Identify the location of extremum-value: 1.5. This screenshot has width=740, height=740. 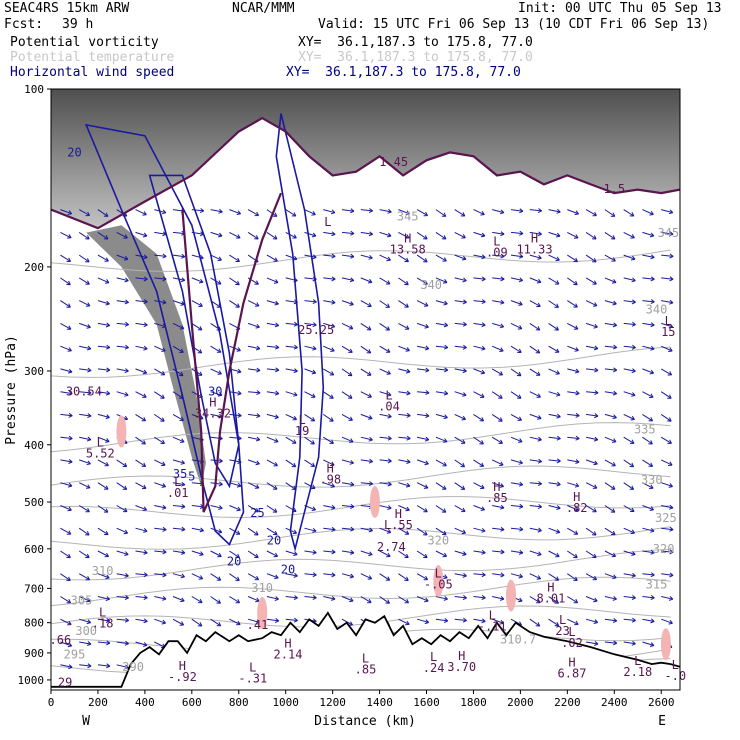
(614, 189).